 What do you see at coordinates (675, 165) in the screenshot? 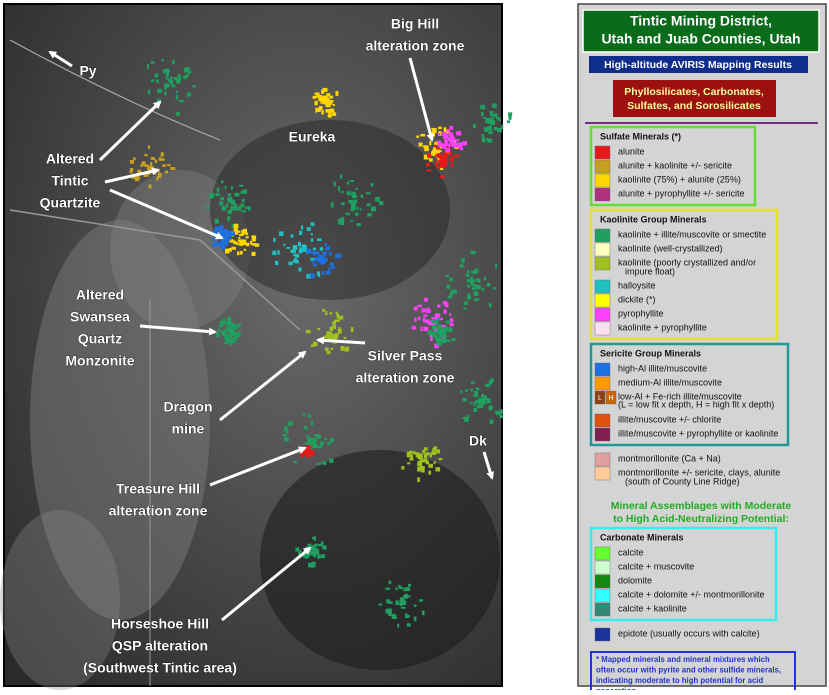
I see `item-label: alunite + kaolinite +/- sericite` at bounding box center [675, 165].